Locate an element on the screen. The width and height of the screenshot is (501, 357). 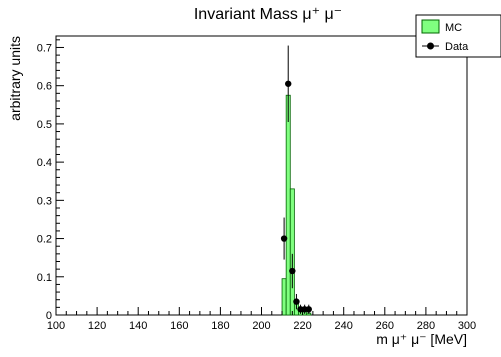
x-tick-label-7: 240 is located at coordinates (344, 326).